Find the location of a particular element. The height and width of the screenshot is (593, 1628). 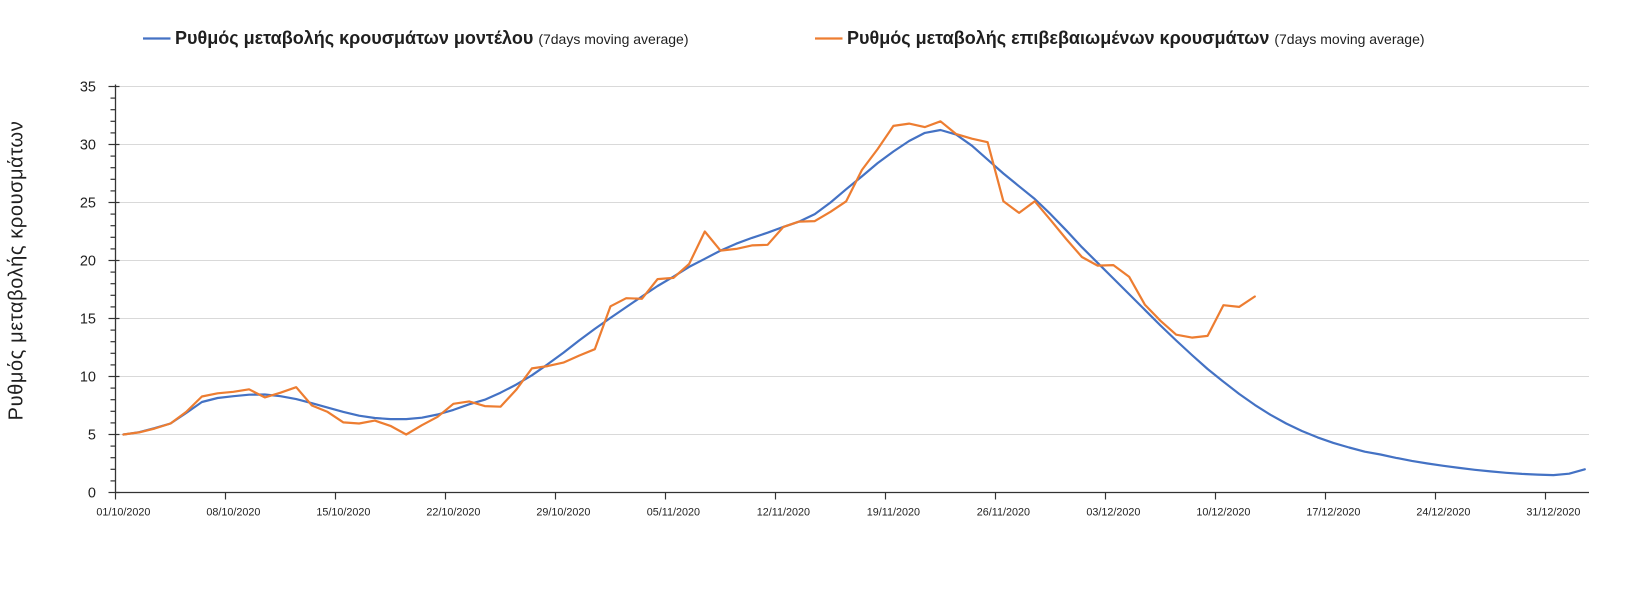

svg-text: Ρυθμός μεταβολής κρουσμάτων is located at coordinates (17, 271).